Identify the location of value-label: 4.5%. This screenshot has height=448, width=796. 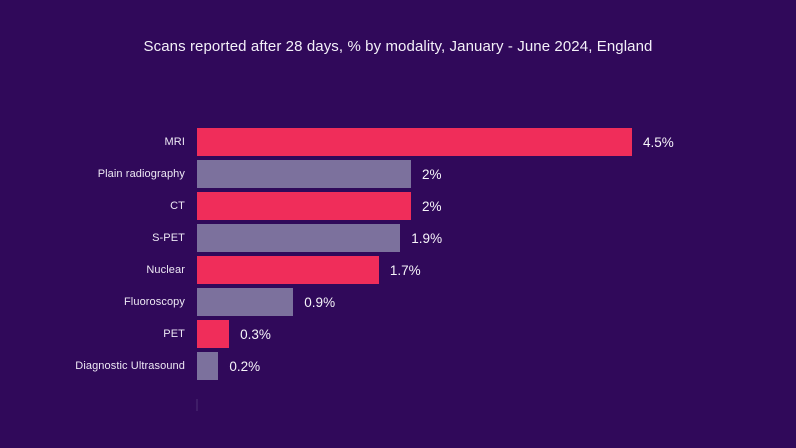
(658, 142).